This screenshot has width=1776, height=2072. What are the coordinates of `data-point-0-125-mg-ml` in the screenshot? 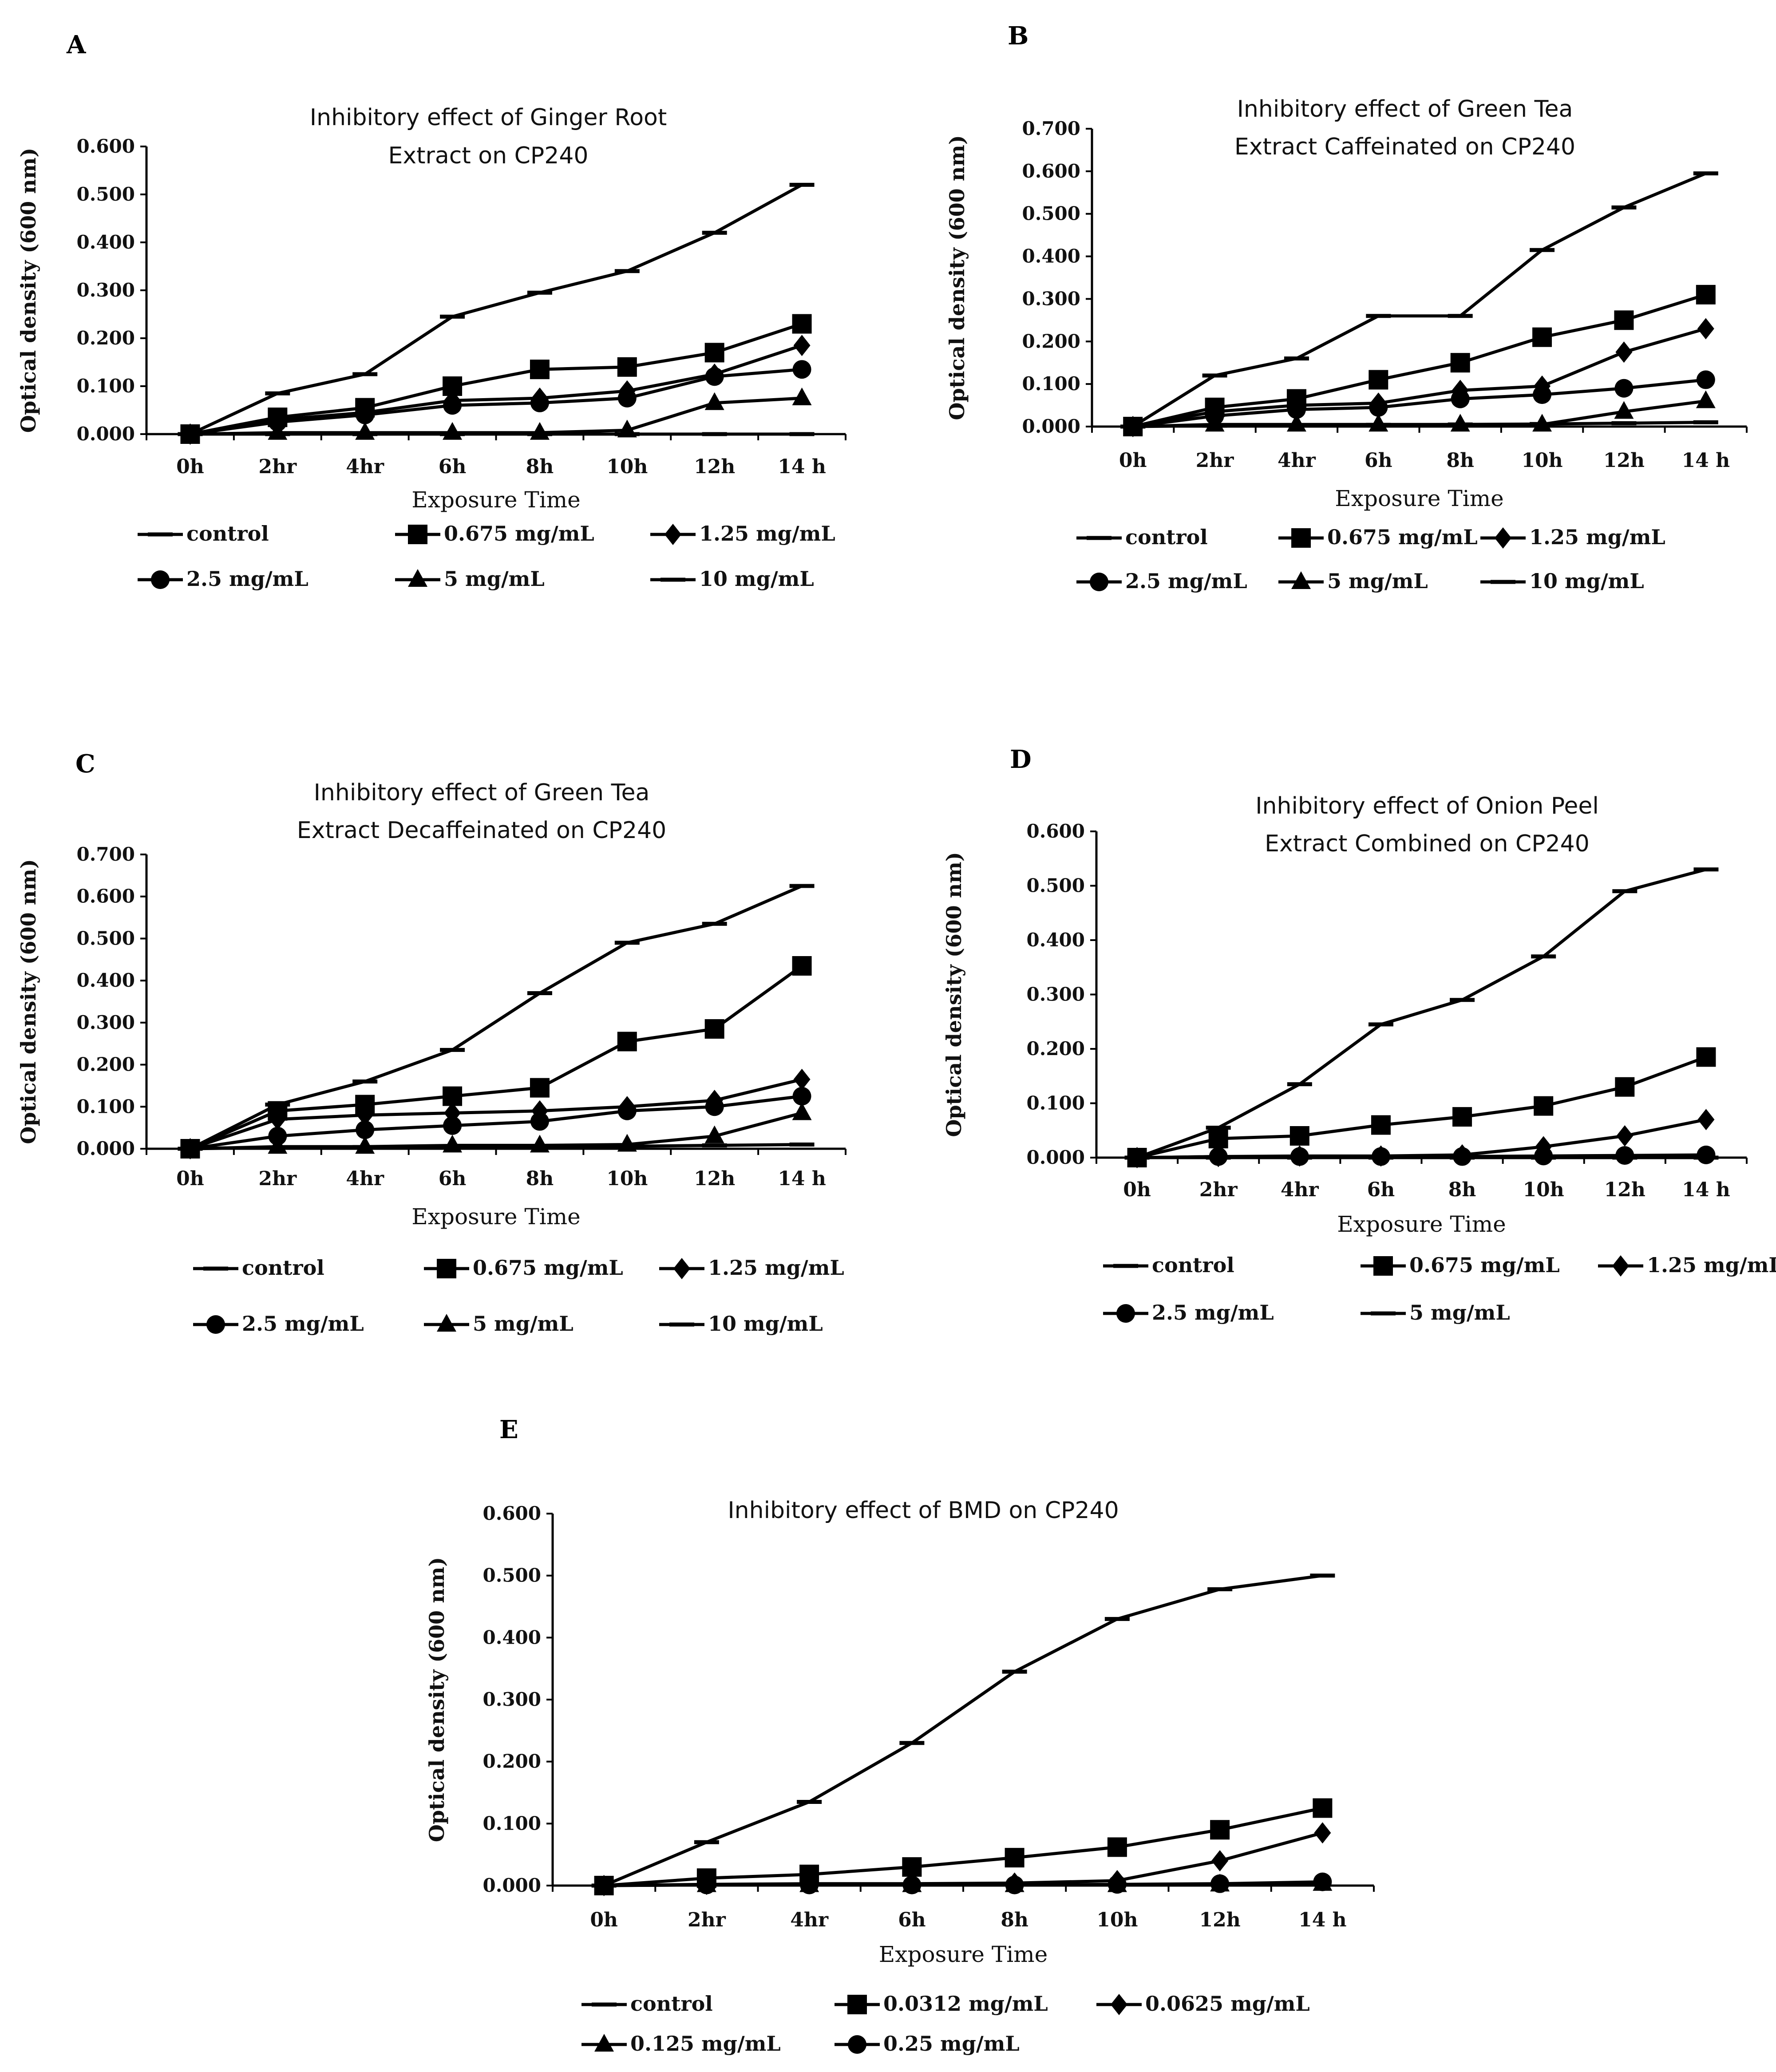 It's located at (1220, 1883).